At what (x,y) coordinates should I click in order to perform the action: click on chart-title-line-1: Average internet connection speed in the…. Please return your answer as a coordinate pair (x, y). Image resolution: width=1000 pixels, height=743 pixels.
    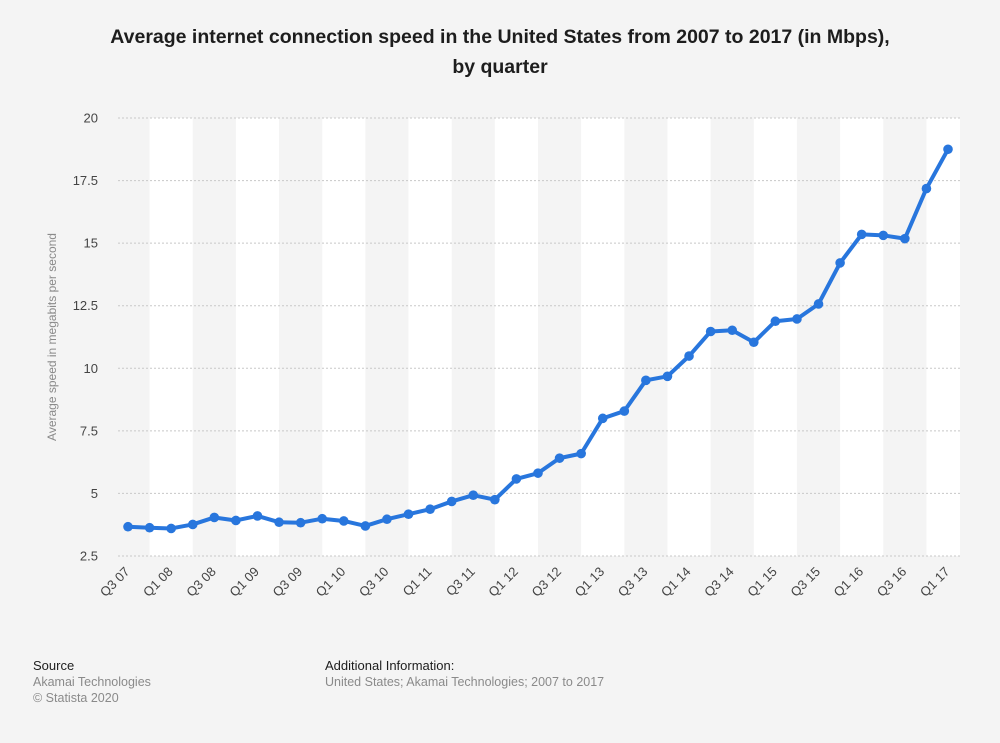
    Looking at the image, I should click on (500, 37).